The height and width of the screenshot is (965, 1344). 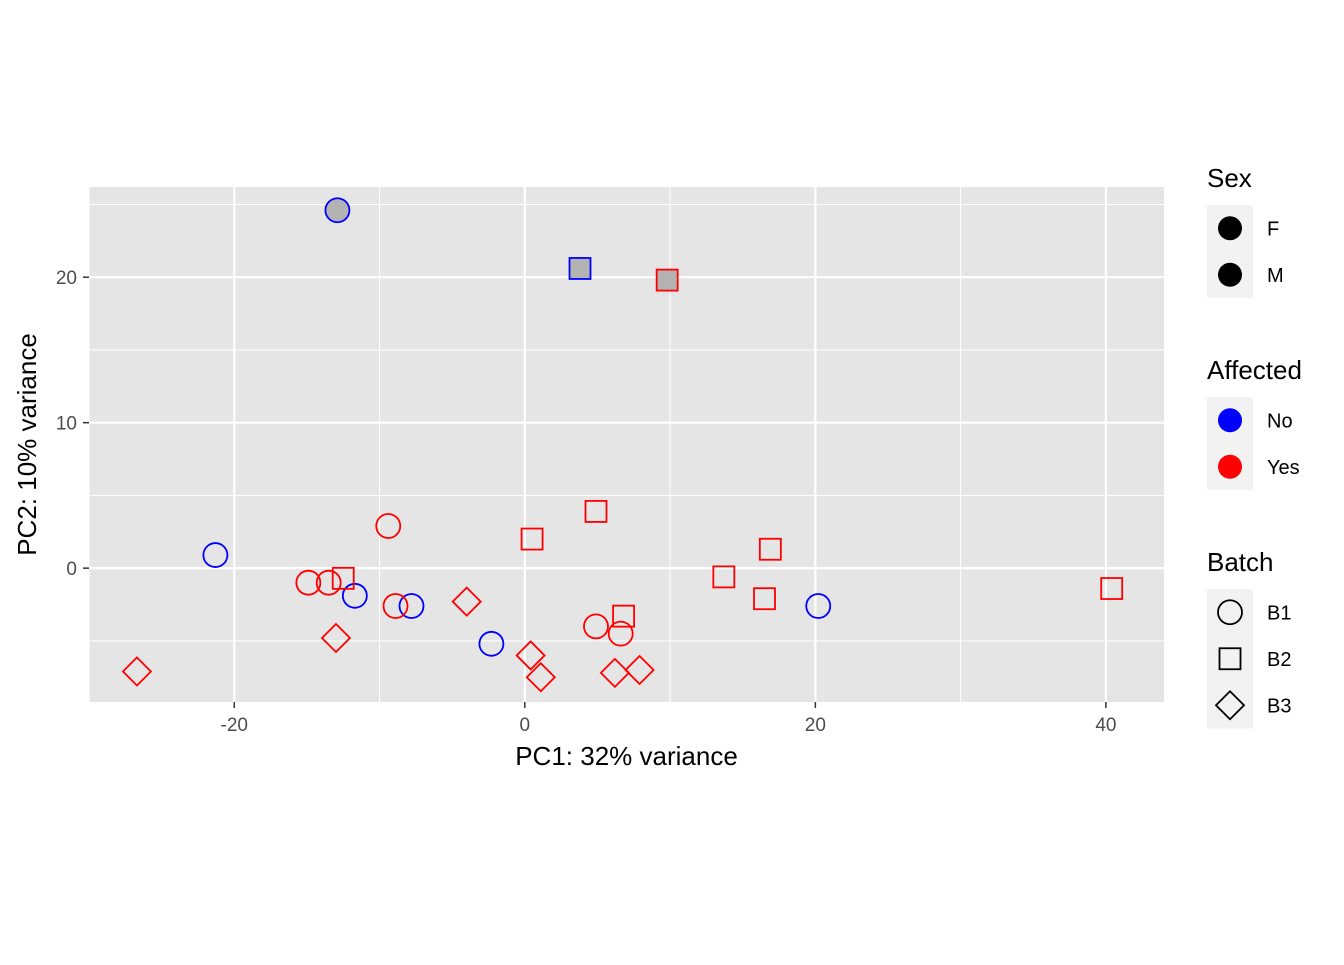 I want to click on legend-label: B3, so click(x=1279, y=706).